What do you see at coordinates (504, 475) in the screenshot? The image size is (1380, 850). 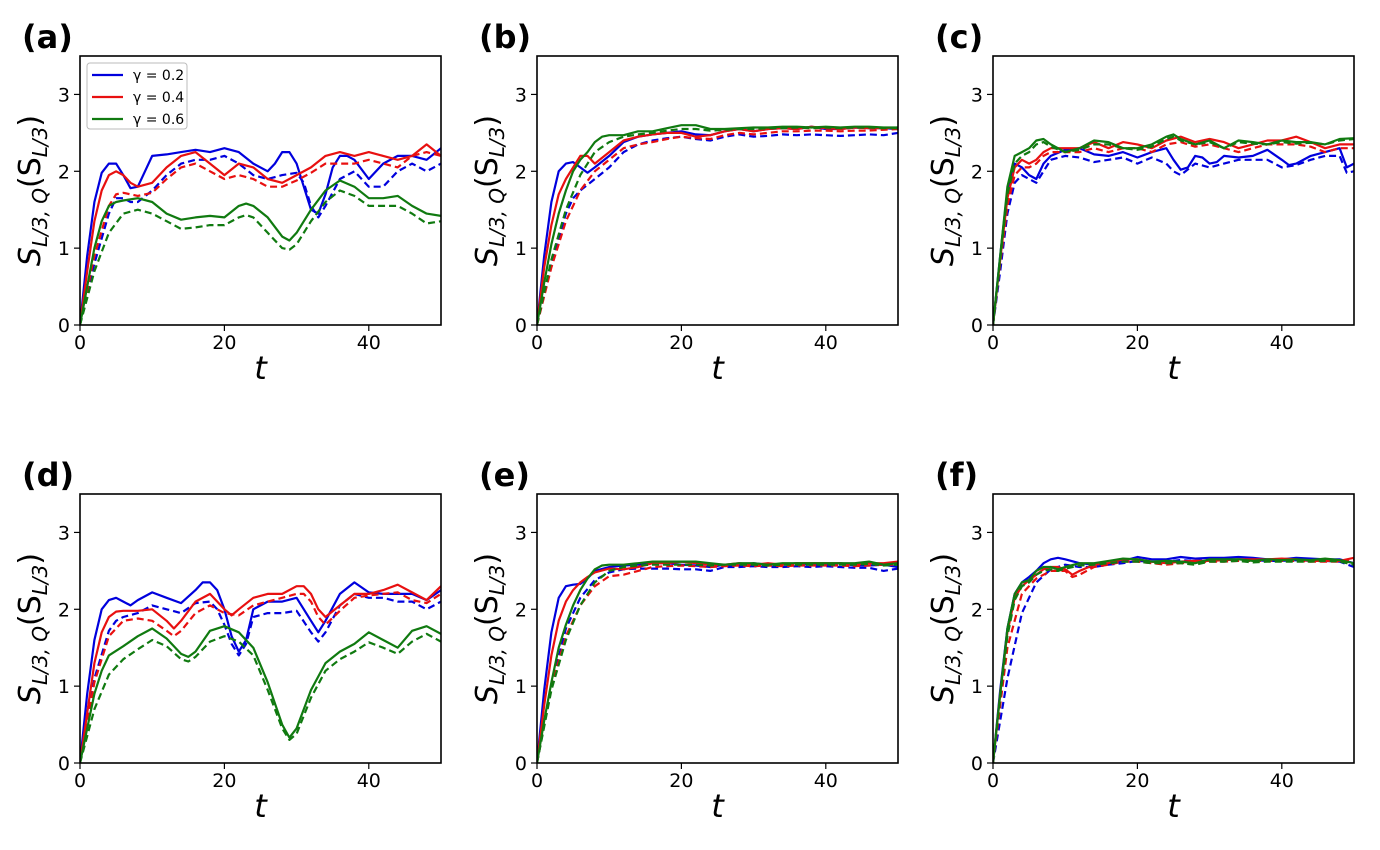 I see `panel-label: (e)` at bounding box center [504, 475].